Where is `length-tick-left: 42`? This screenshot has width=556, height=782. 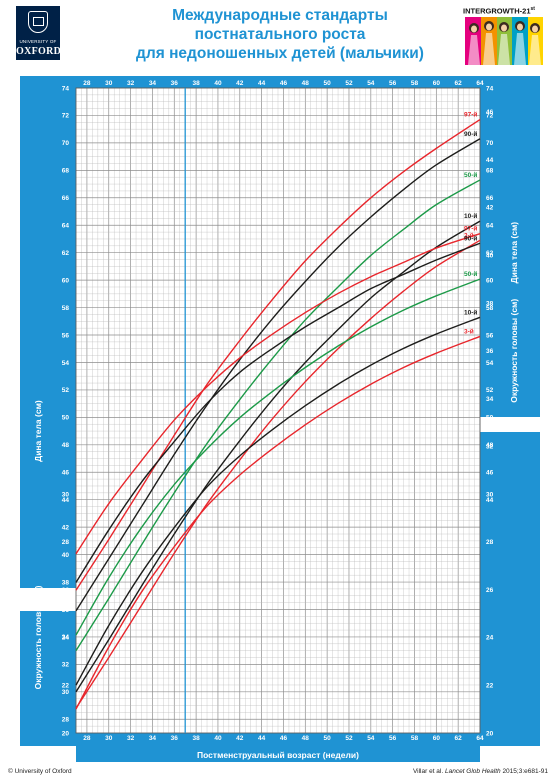
length-tick-left: 42 is located at coordinates (66, 527).